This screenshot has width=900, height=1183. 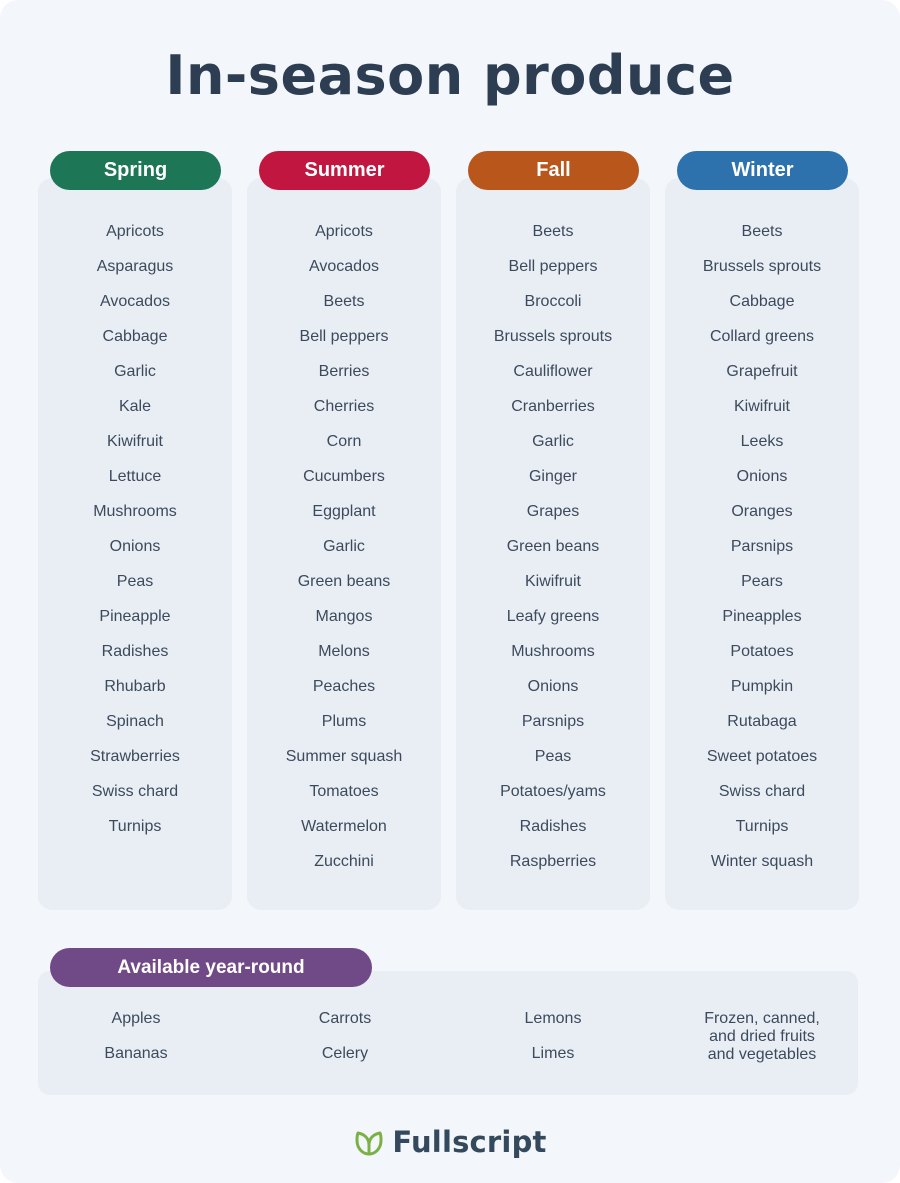 I want to click on produce-item: Rutabaga, so click(x=762, y=721).